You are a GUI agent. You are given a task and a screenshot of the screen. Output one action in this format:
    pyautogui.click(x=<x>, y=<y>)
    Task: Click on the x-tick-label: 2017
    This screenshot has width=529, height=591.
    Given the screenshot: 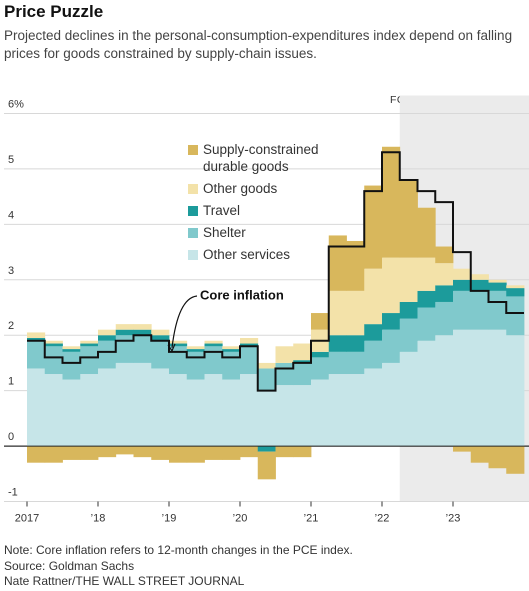 What is the action you would take?
    pyautogui.click(x=27, y=519)
    